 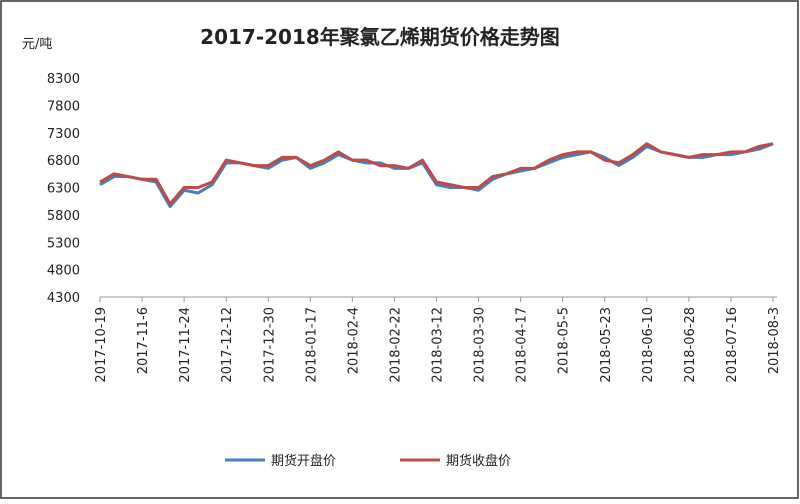 I want to click on y-axis-label: 元/吨, so click(x=37, y=44).